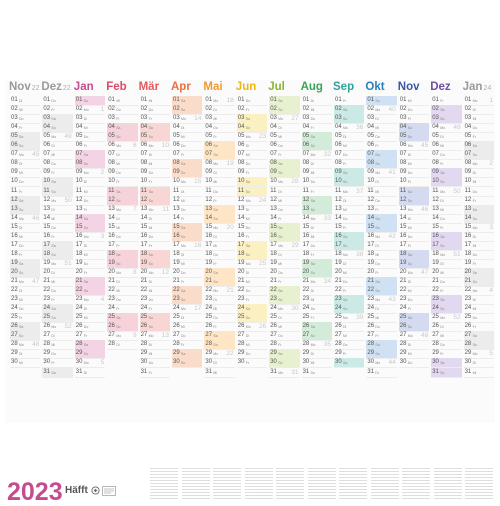  I want to click on day-number: 13, so click(273, 208).